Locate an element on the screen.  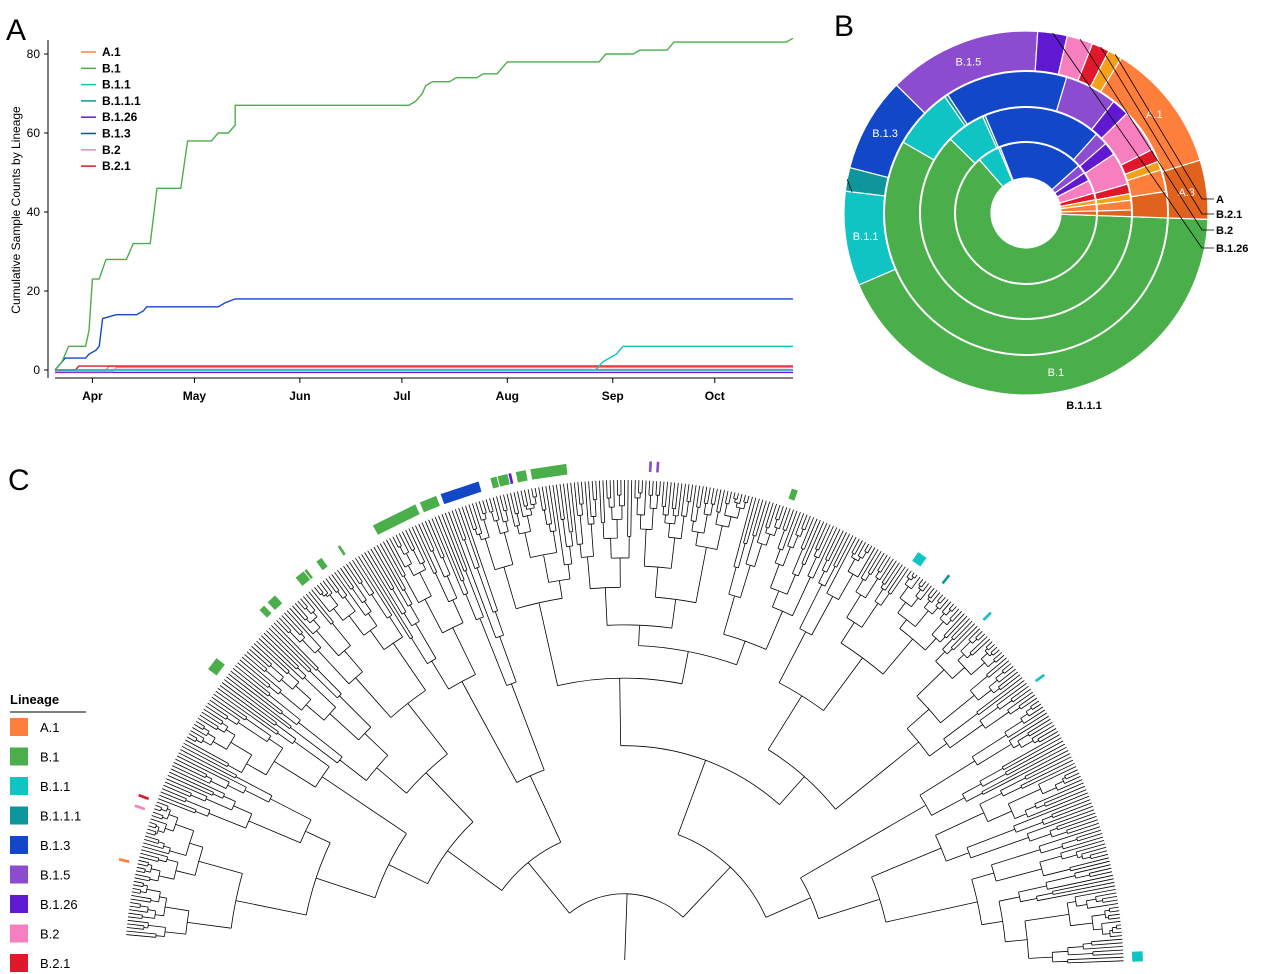
sunburst-label: B.1 is located at coordinates (1056, 373).